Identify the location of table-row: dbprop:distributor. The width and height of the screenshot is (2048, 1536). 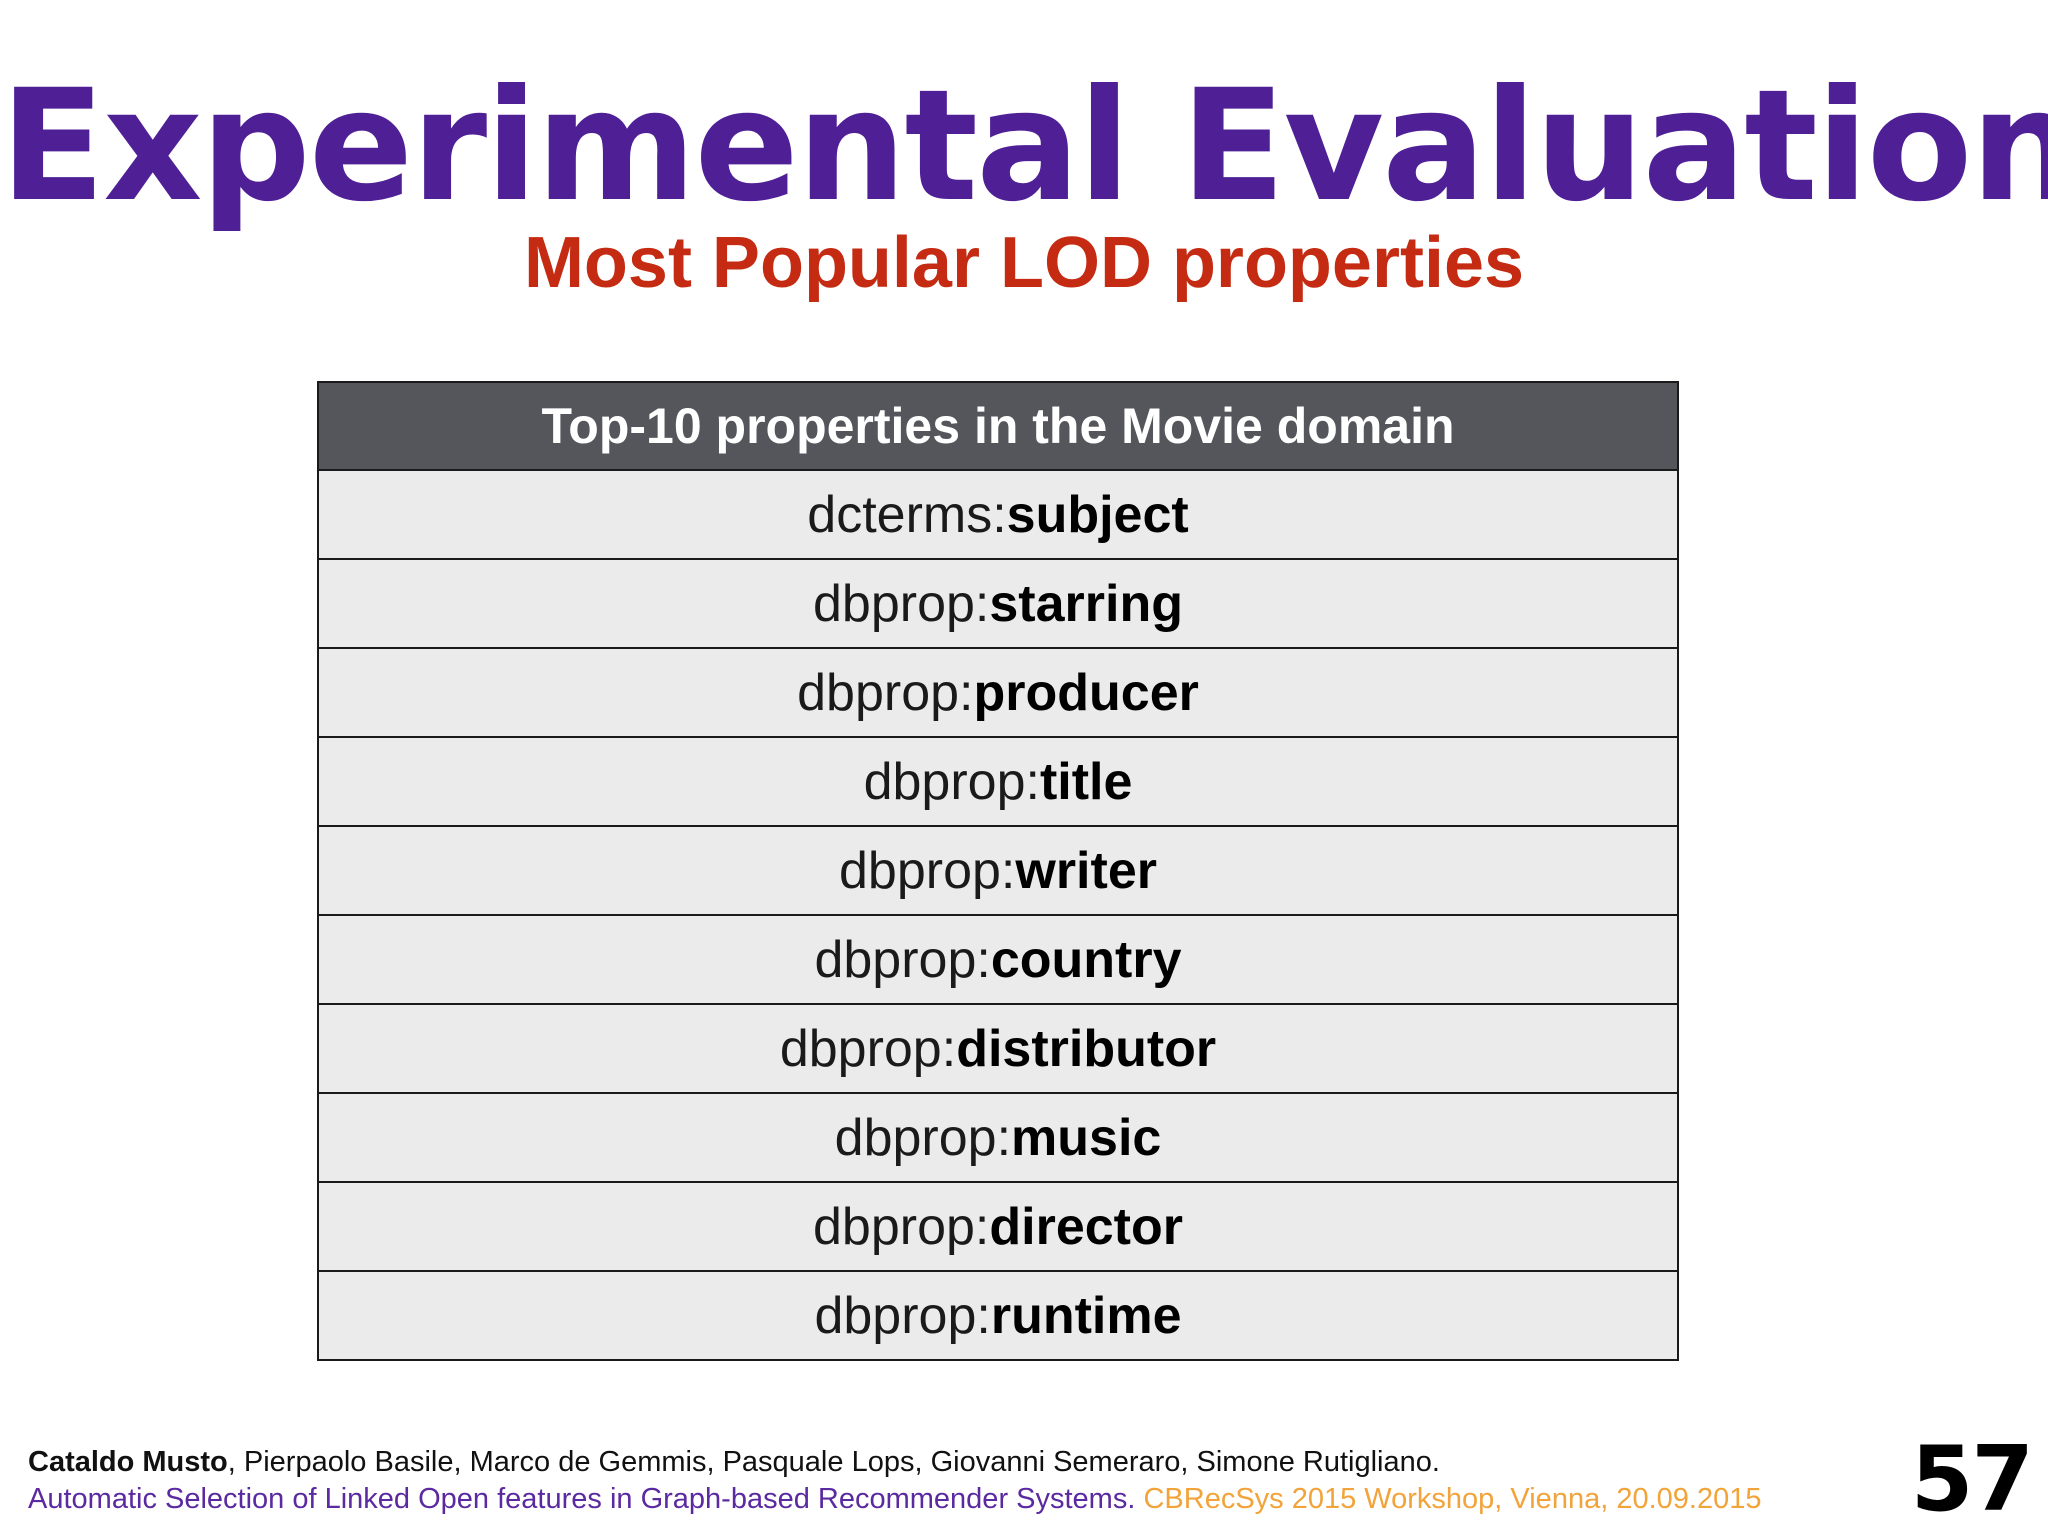
(998, 1048).